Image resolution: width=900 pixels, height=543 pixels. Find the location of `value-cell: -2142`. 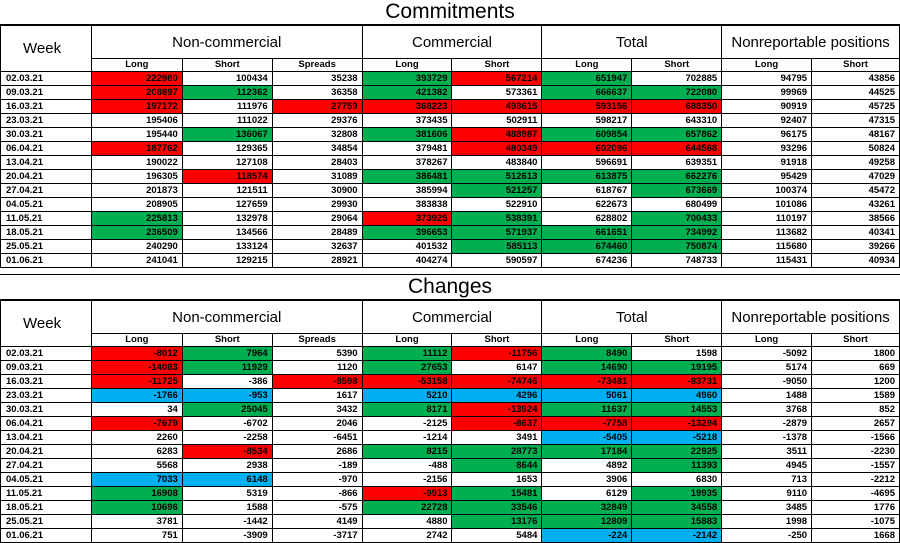

value-cell: -2142 is located at coordinates (677, 535).